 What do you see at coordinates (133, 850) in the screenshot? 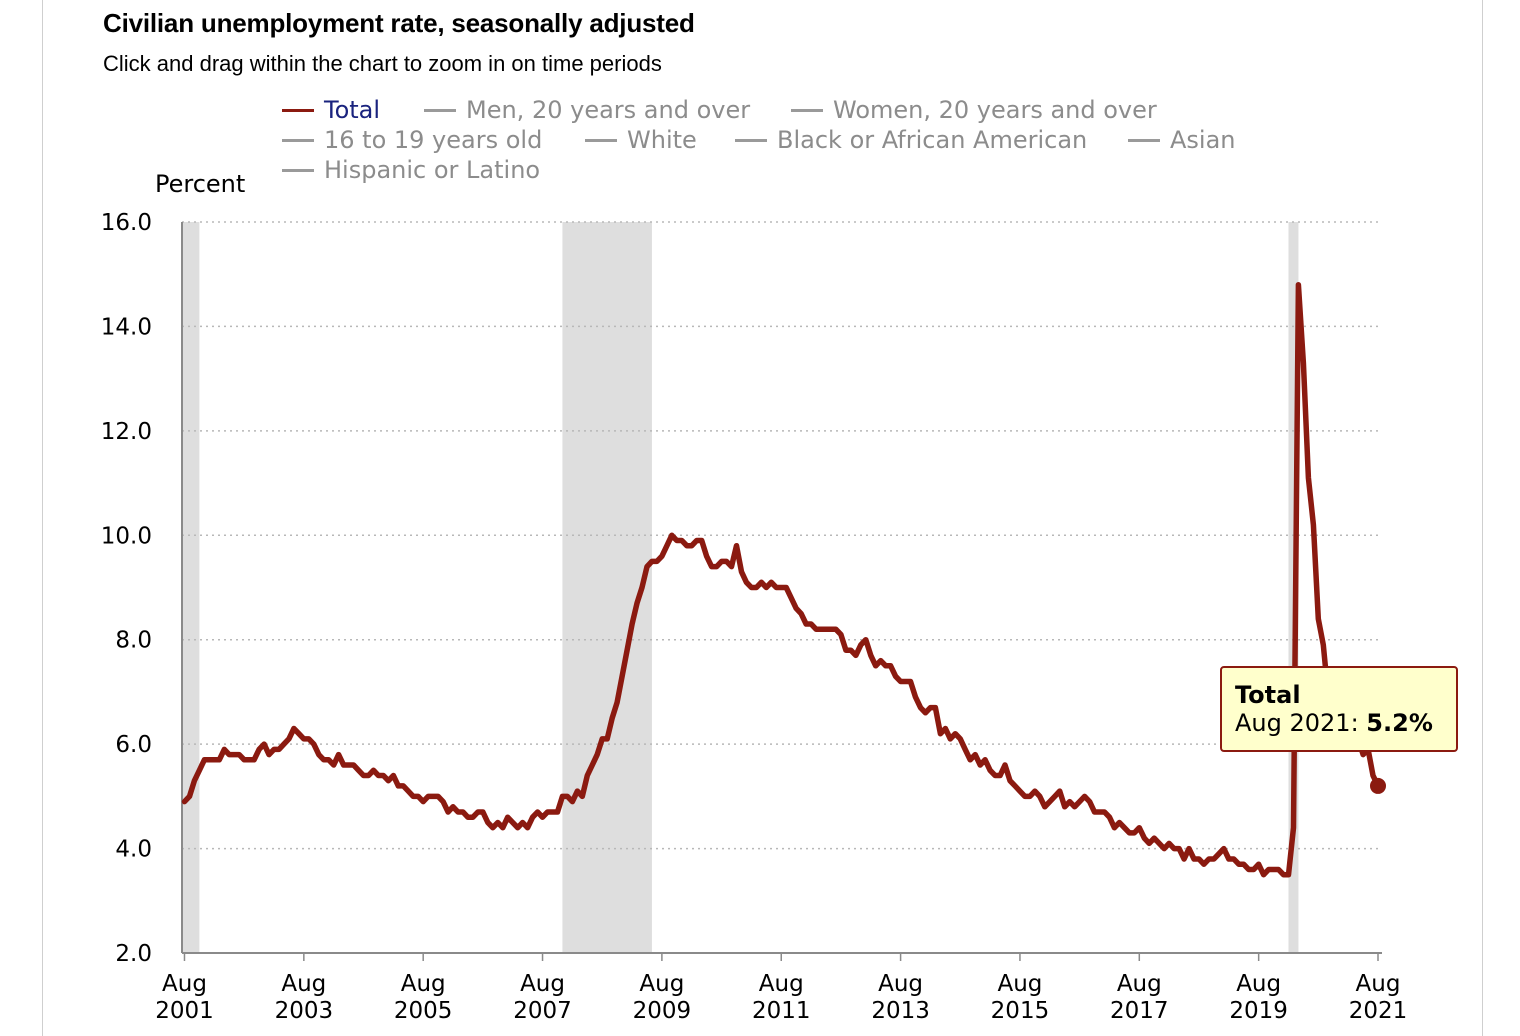
I see `y-tick-label: 4.0` at bounding box center [133, 850].